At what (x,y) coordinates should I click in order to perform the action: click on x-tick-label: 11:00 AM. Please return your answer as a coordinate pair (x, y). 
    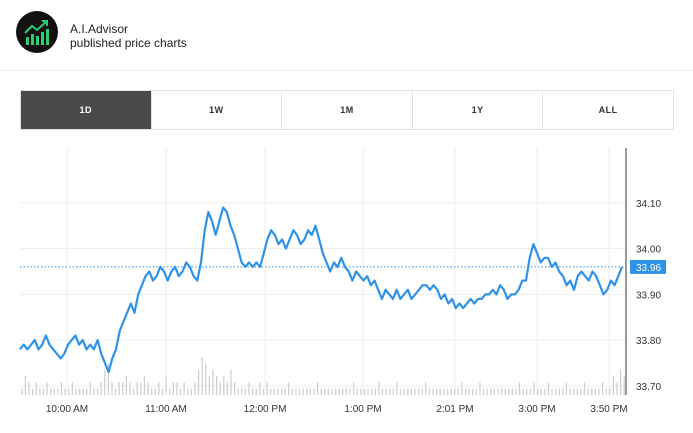
    Looking at the image, I should click on (166, 409).